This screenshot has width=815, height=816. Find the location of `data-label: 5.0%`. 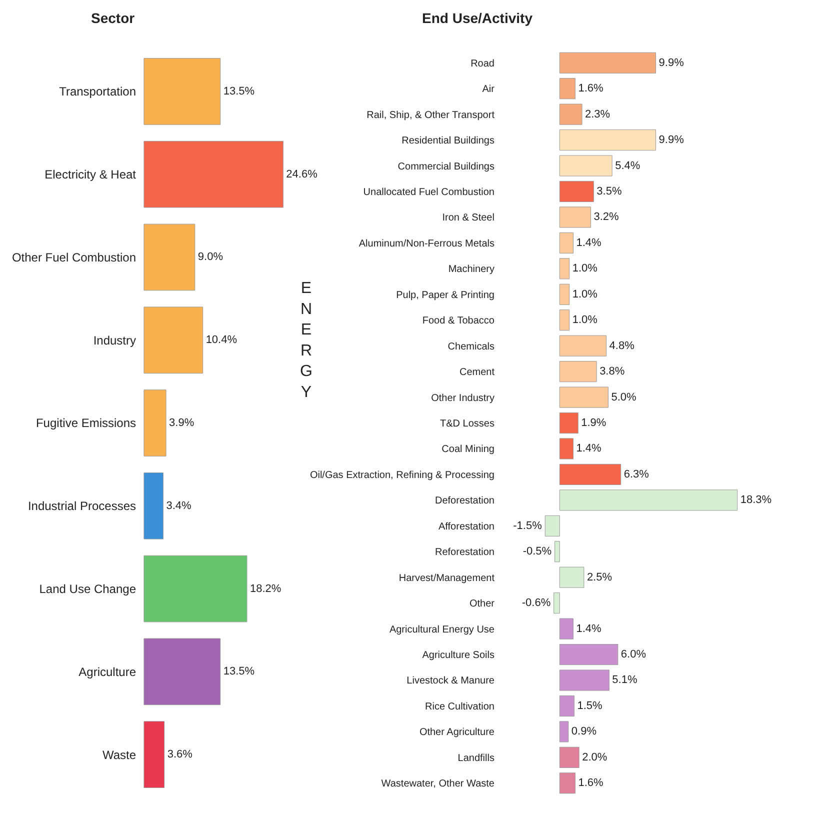

data-label: 5.0% is located at coordinates (623, 397).